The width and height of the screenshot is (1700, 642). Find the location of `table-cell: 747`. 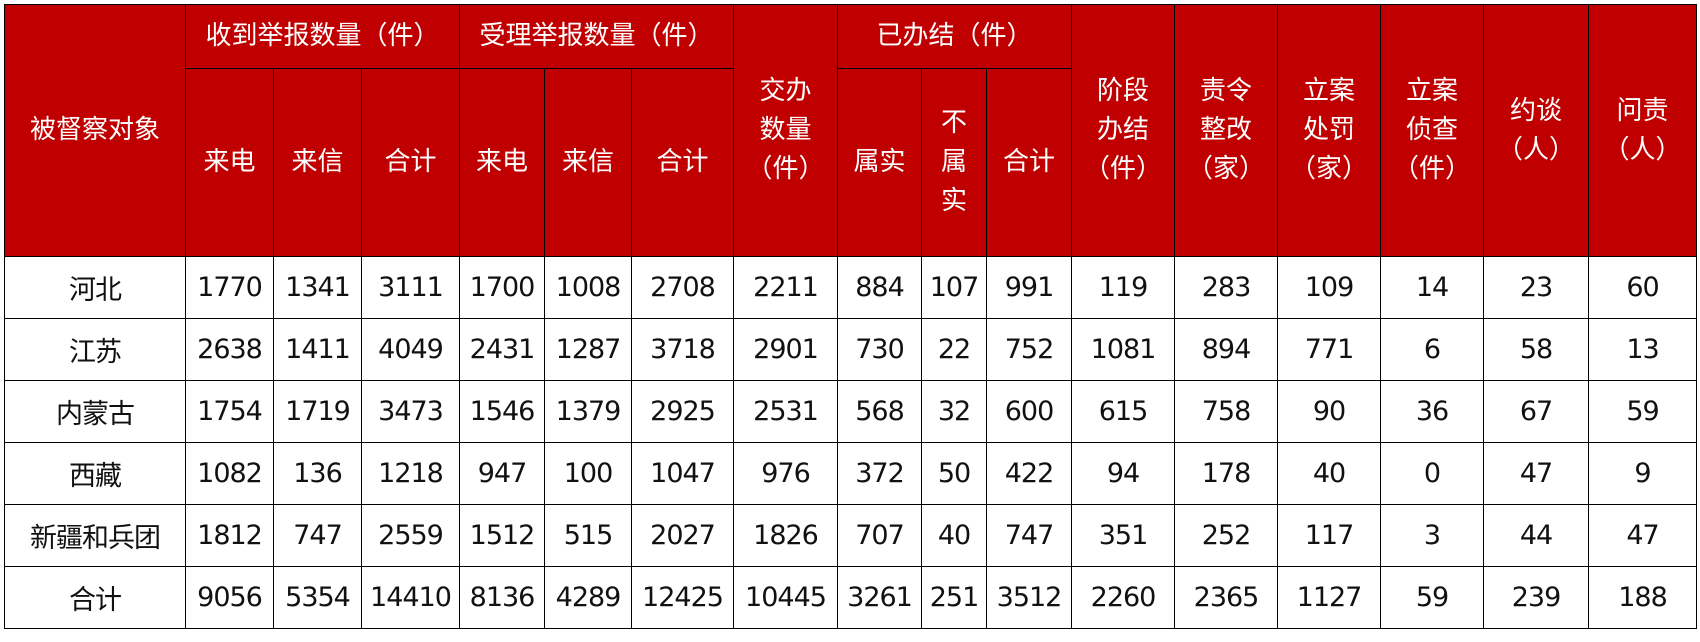

table-cell: 747 is located at coordinates (317, 535).